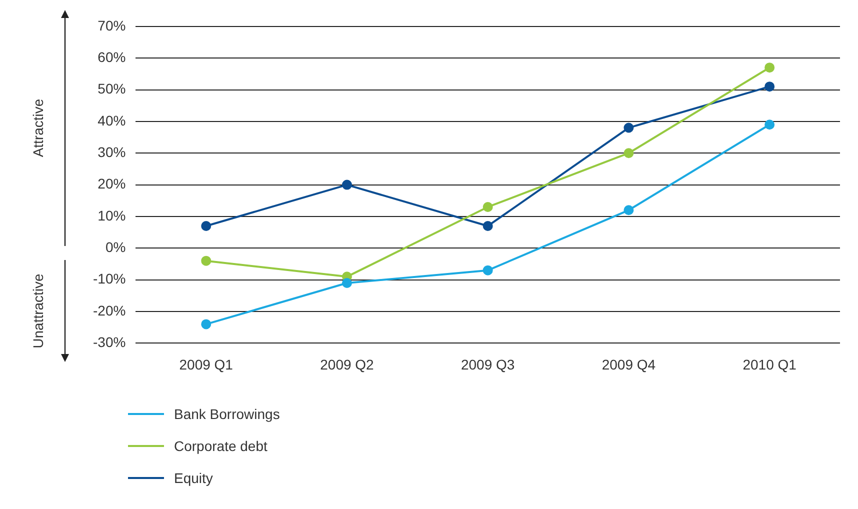  What do you see at coordinates (38, 311) in the screenshot?
I see `text: Unattractive` at bounding box center [38, 311].